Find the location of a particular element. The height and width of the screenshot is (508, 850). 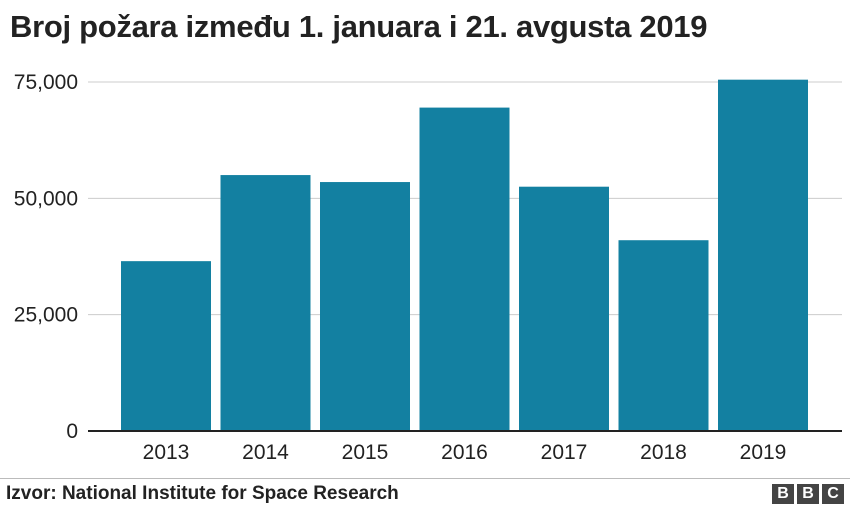

x-axis-tick-labels: 2013 2014 2015 2016 2017 2018 2019 is located at coordinates (465, 452).